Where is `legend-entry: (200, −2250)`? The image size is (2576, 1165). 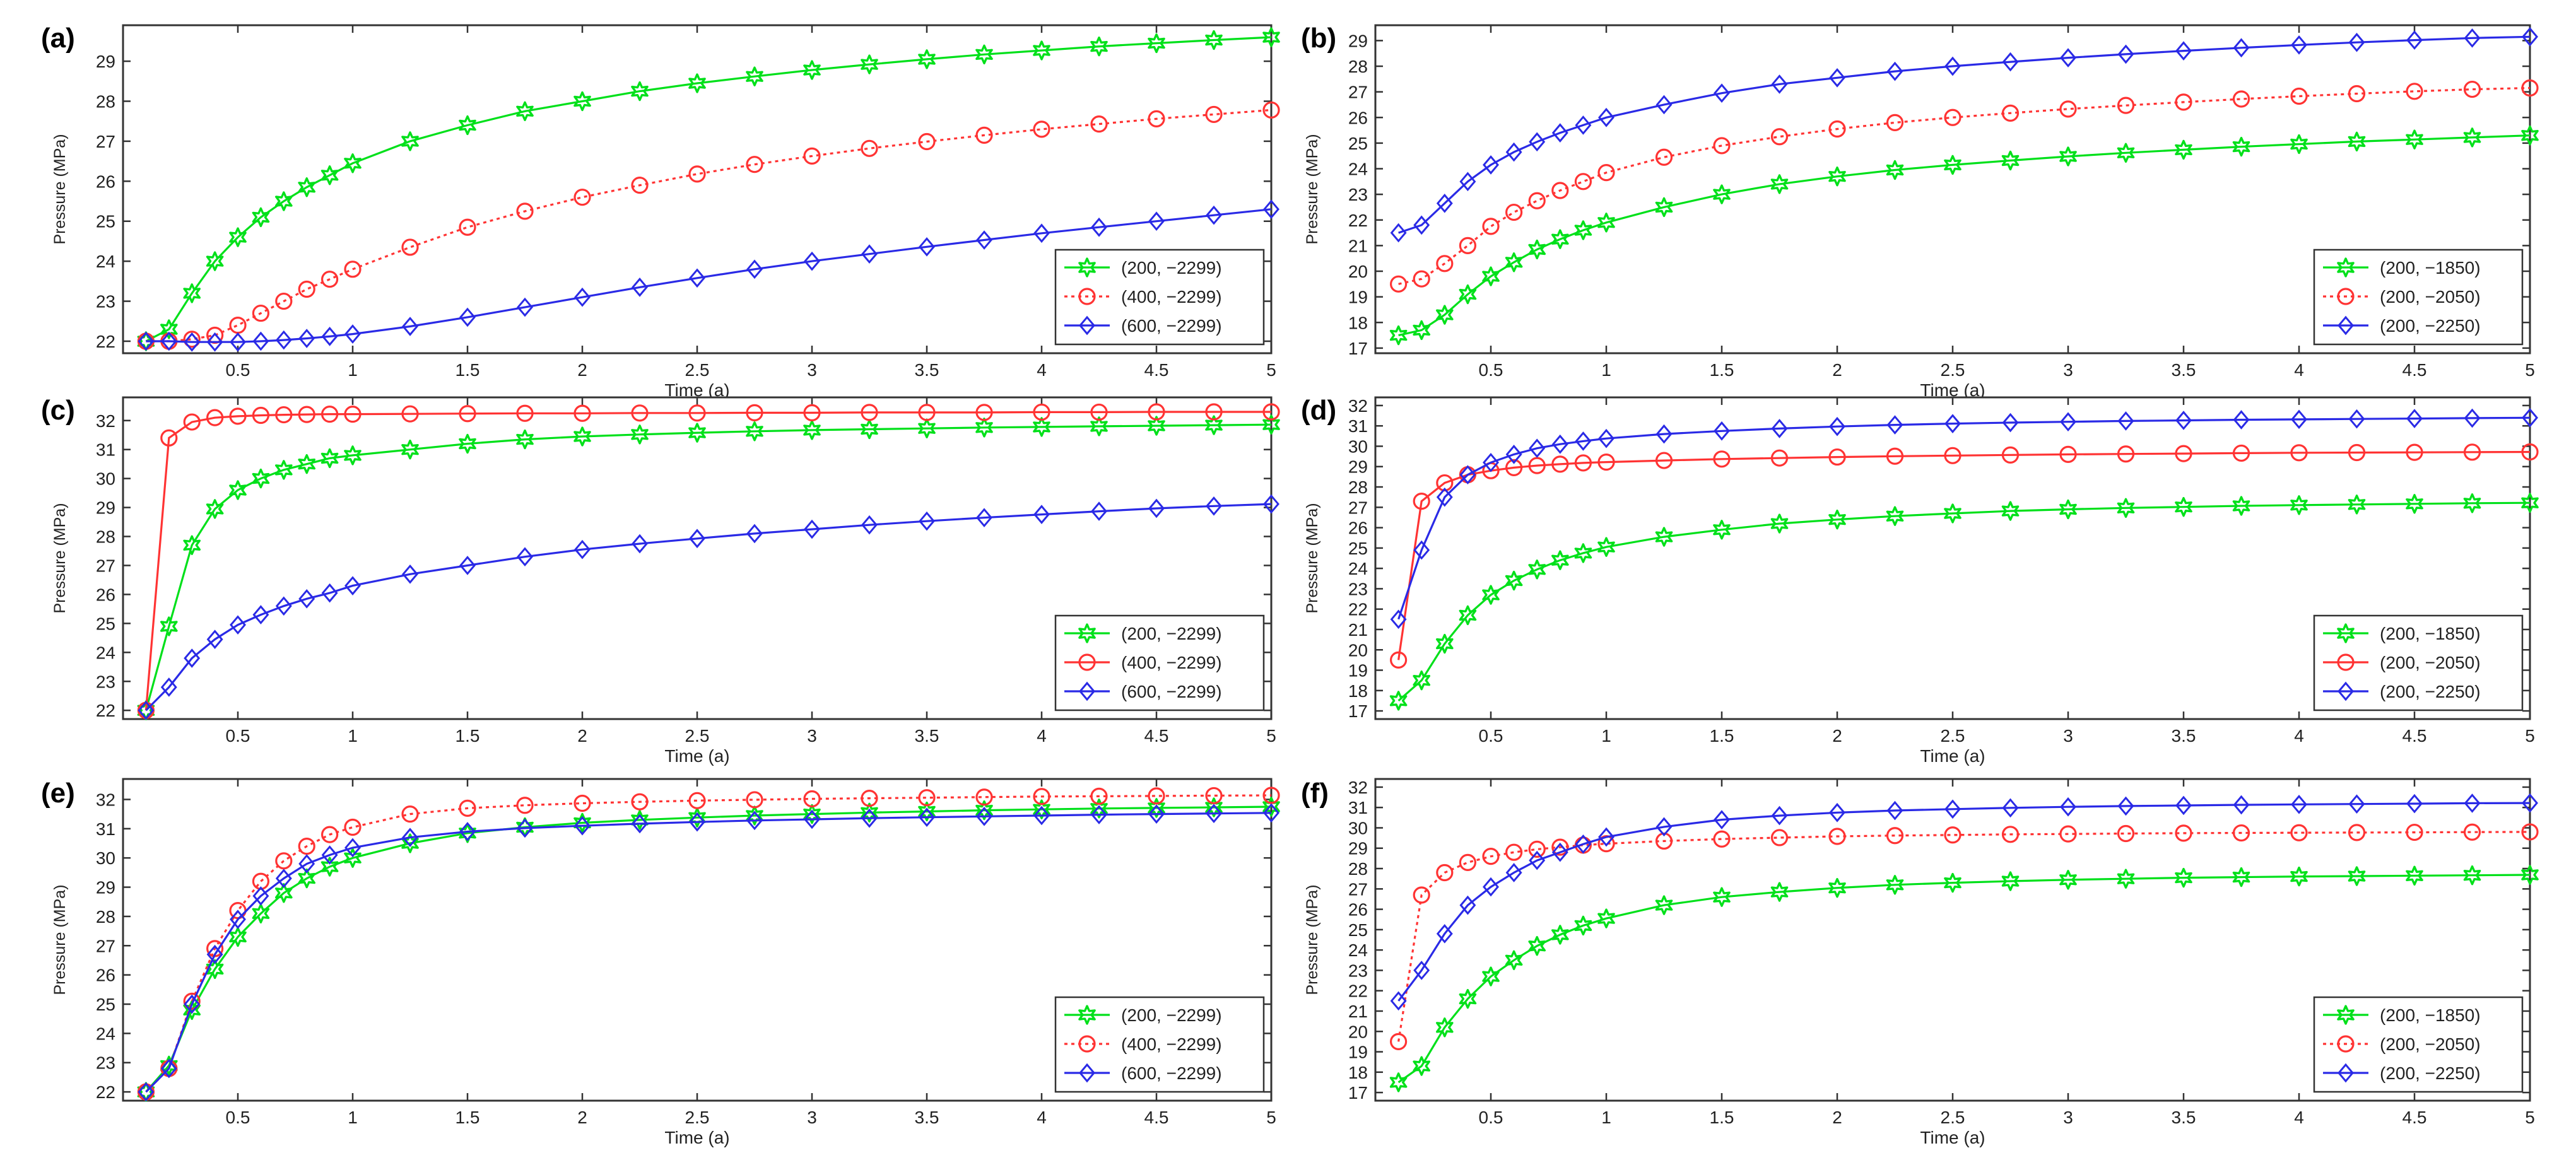 legend-entry: (200, −2250) is located at coordinates (2430, 691).